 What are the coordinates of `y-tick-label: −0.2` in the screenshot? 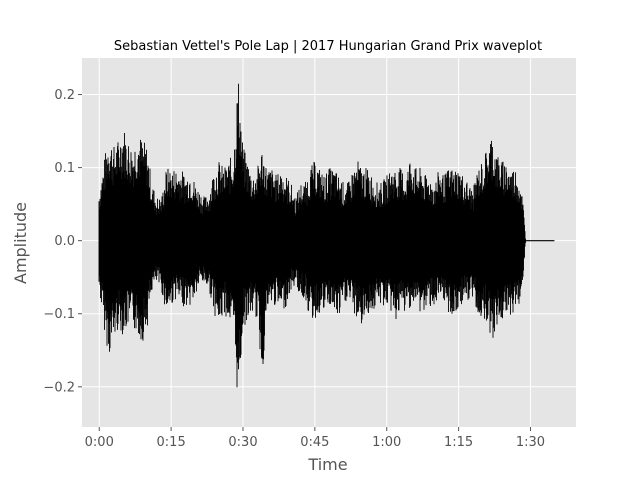 It's located at (59, 387).